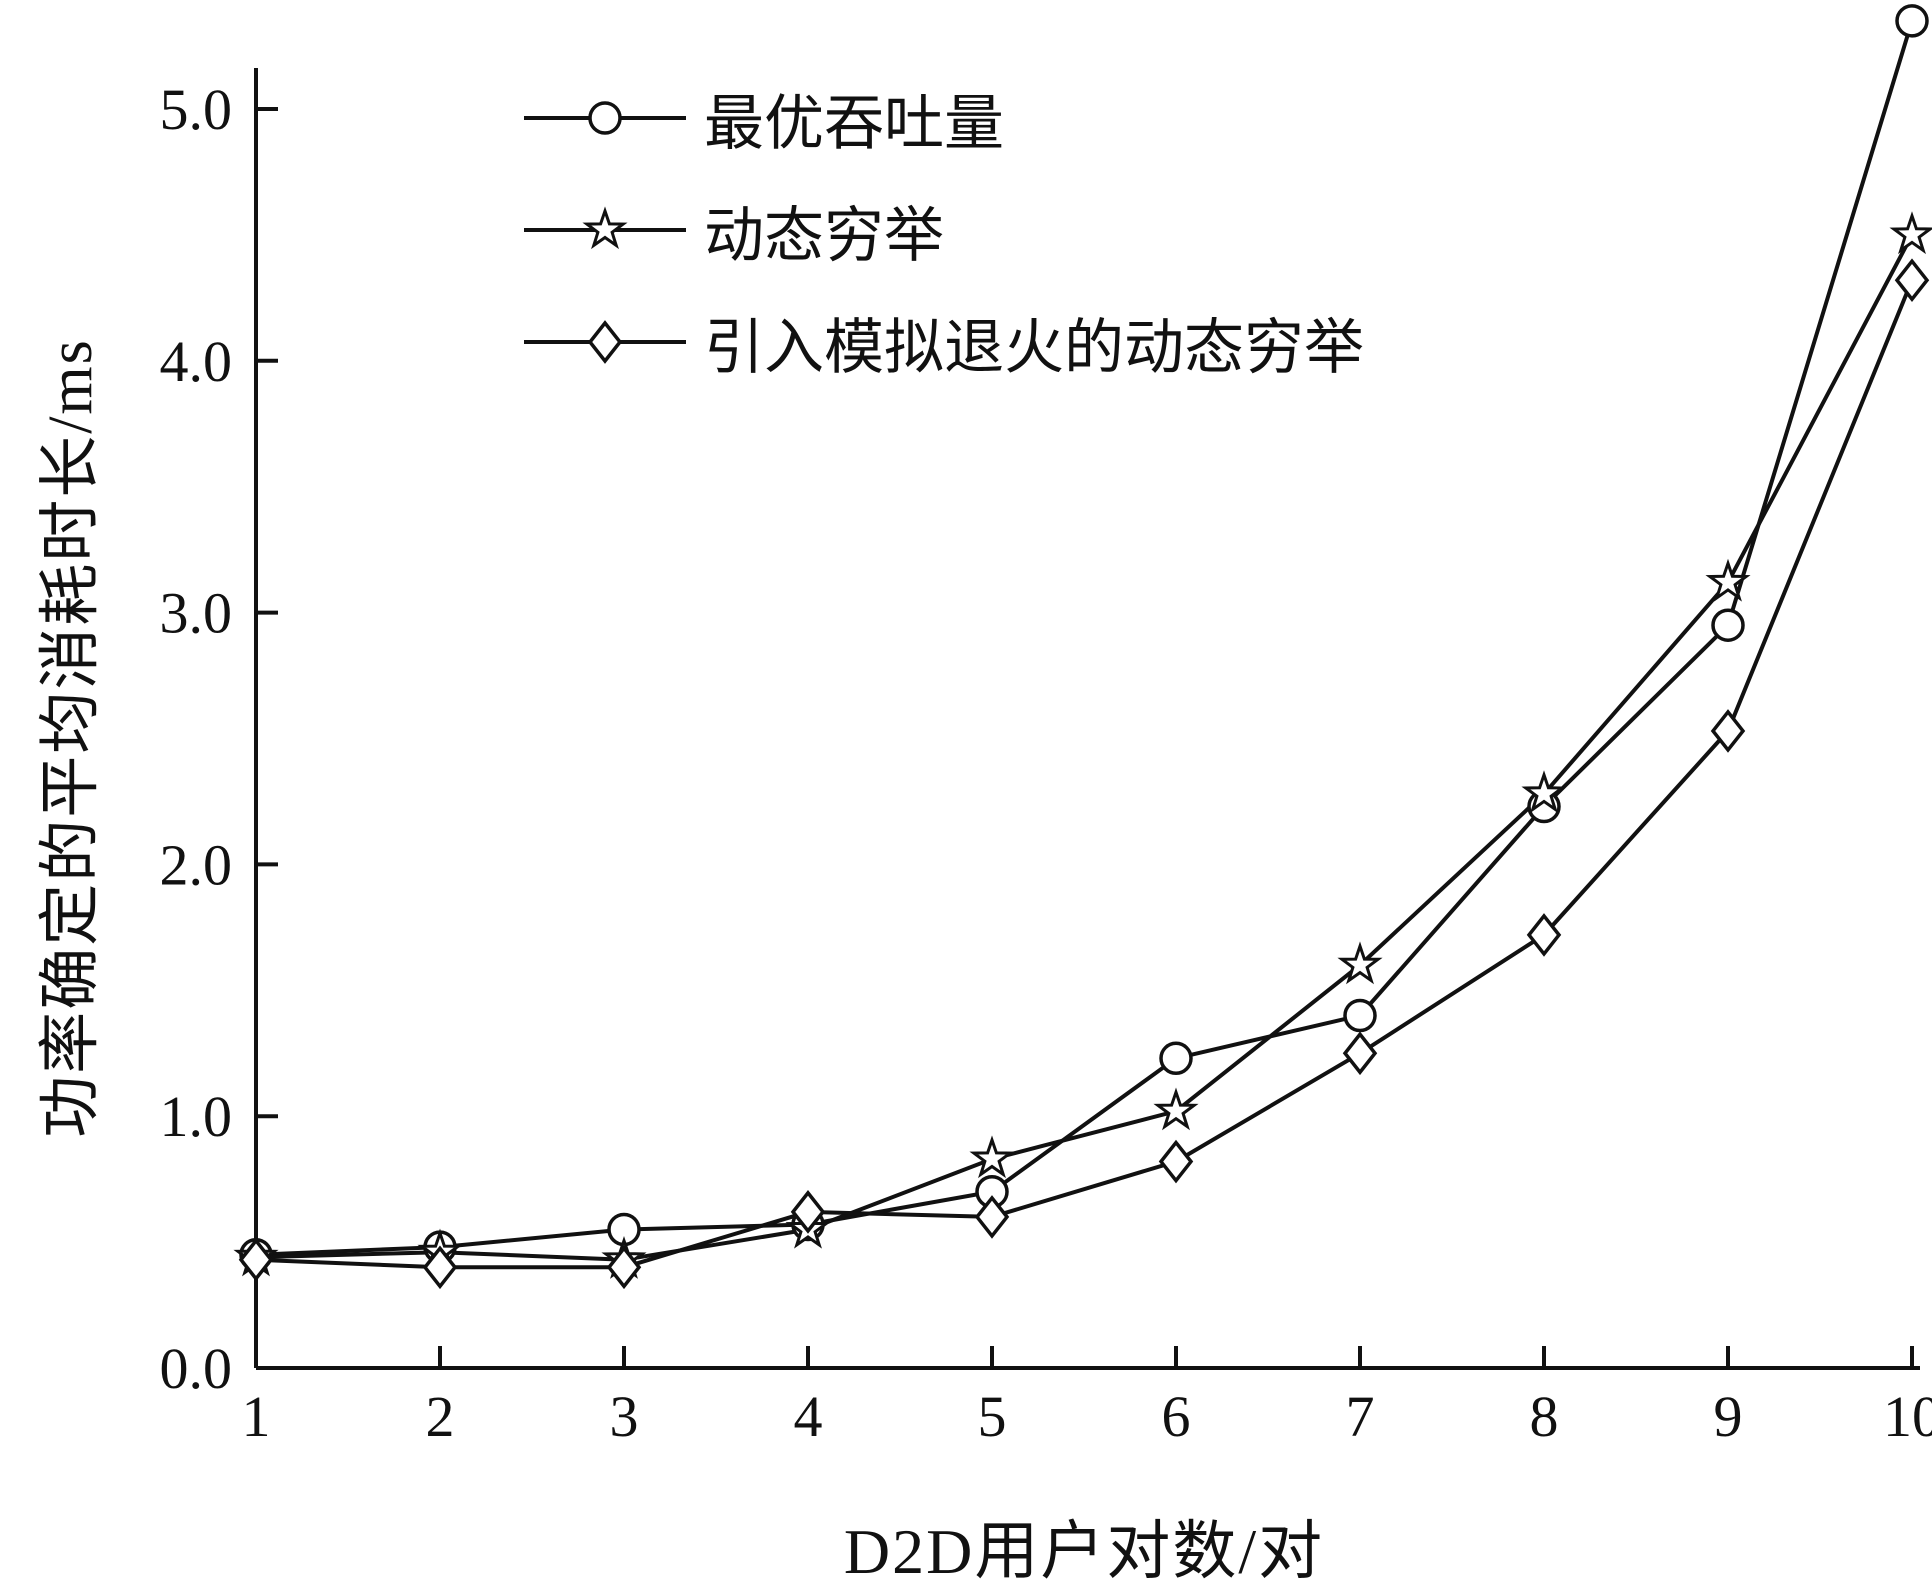 This screenshot has height=1592, width=1932. Describe the element at coordinates (992, 1416) in the screenshot. I see `x-tick-label: 5` at that location.